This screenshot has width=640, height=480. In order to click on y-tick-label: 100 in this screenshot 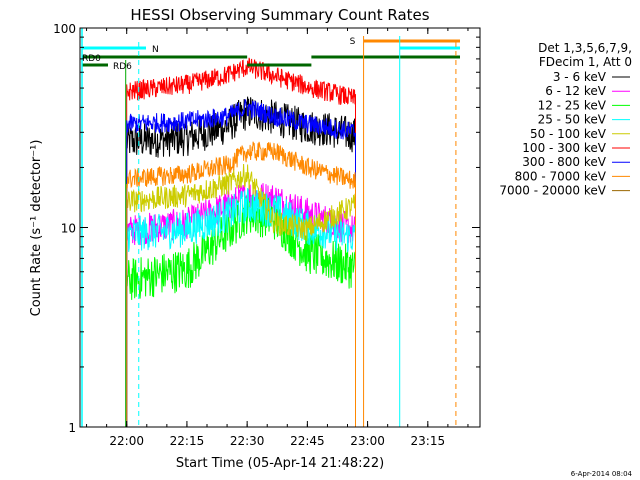, I will do `click(64, 29)`.